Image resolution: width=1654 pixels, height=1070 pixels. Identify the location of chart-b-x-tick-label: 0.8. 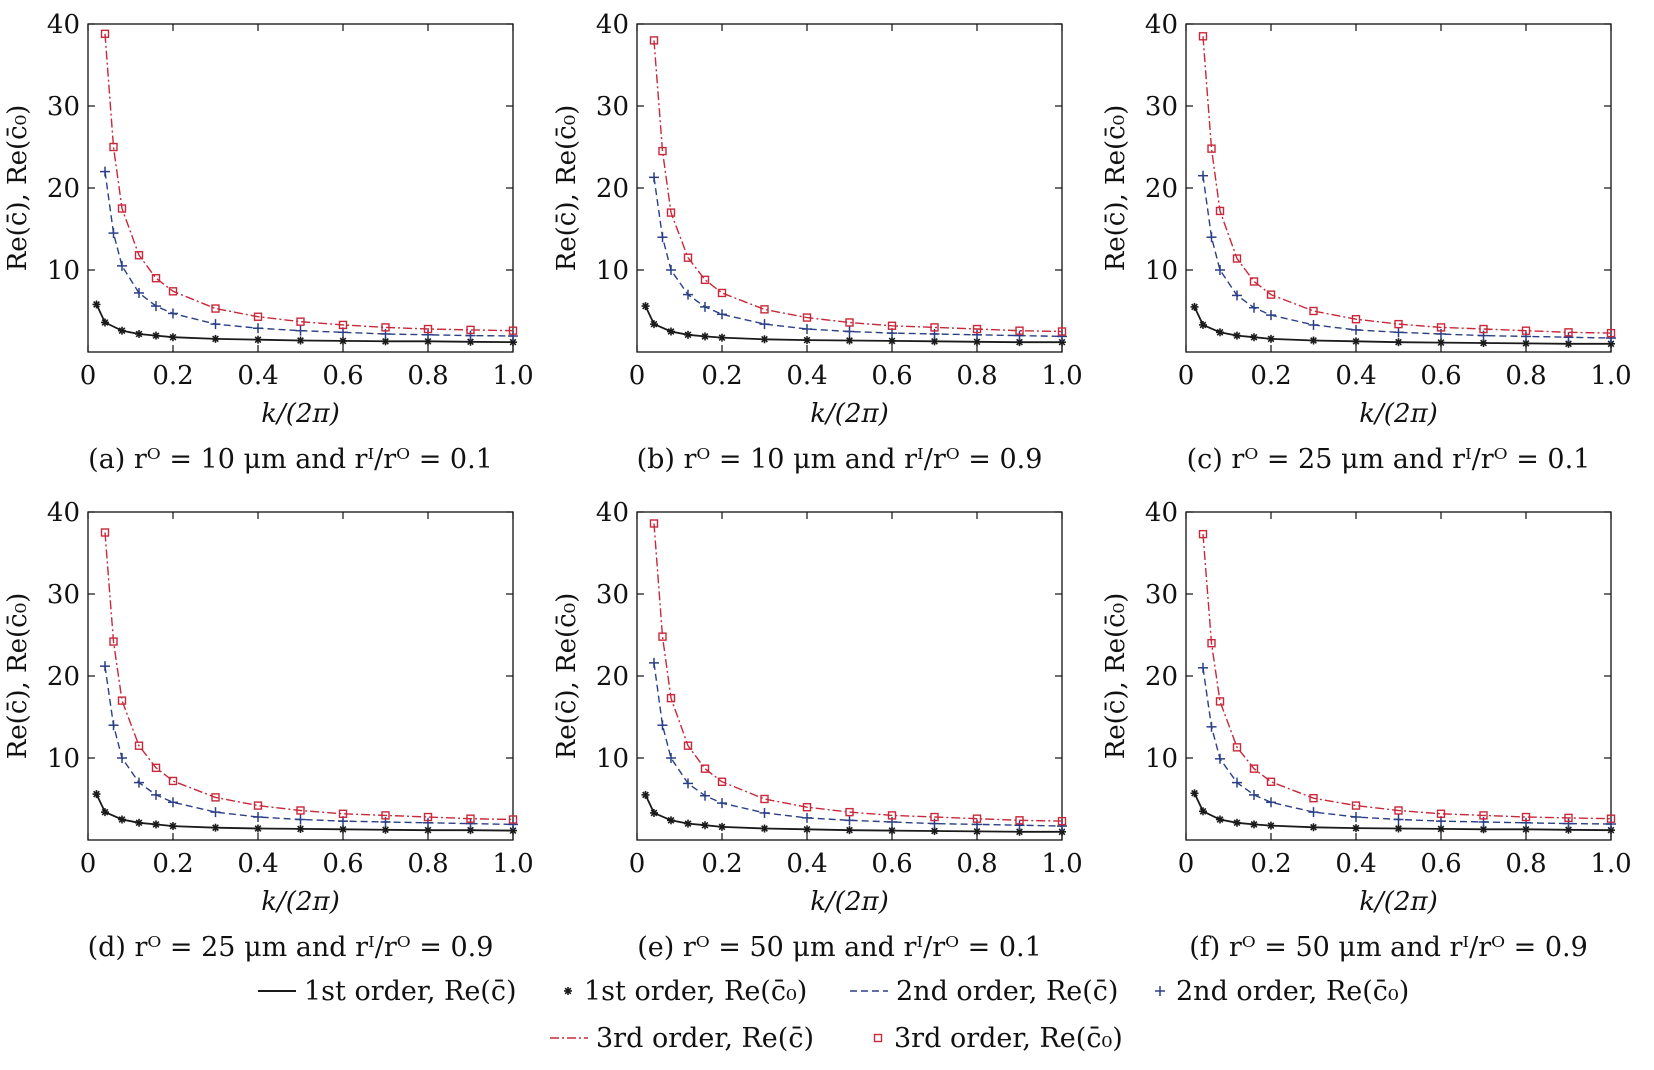
(976, 376).